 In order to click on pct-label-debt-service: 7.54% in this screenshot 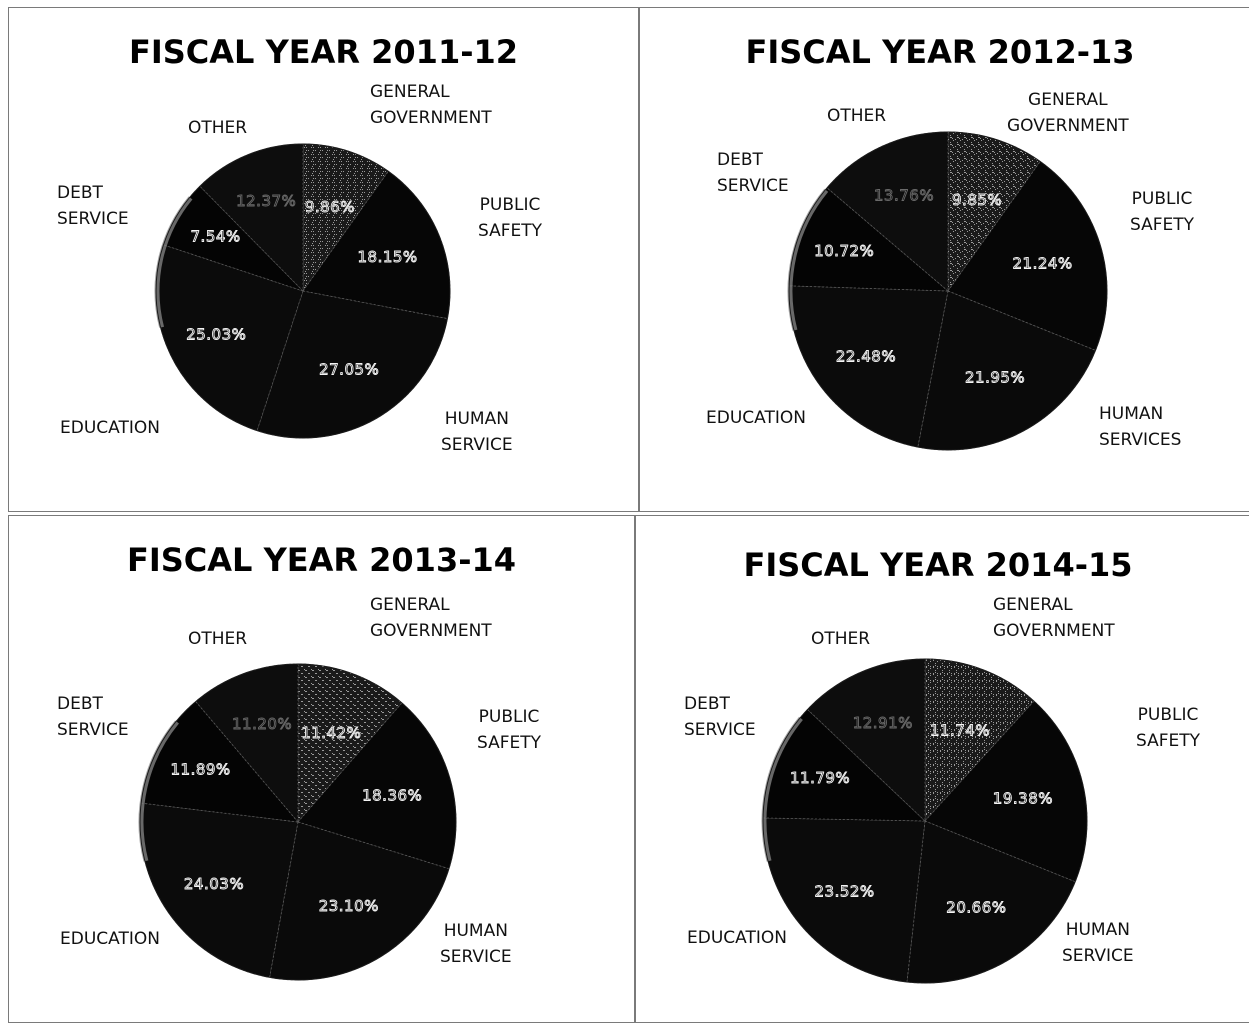, I will do `click(216, 237)`.